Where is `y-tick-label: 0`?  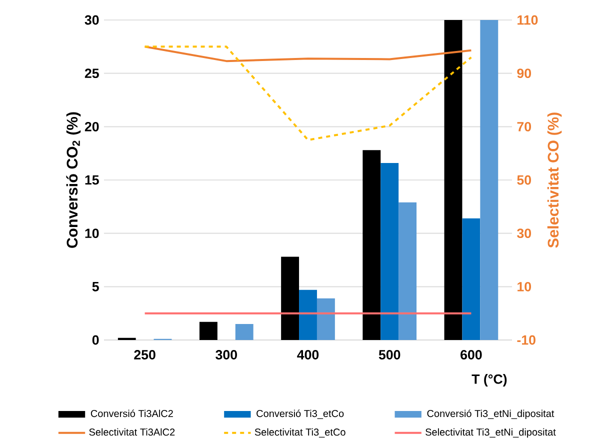
y-tick-label: 0 is located at coordinates (95, 340).